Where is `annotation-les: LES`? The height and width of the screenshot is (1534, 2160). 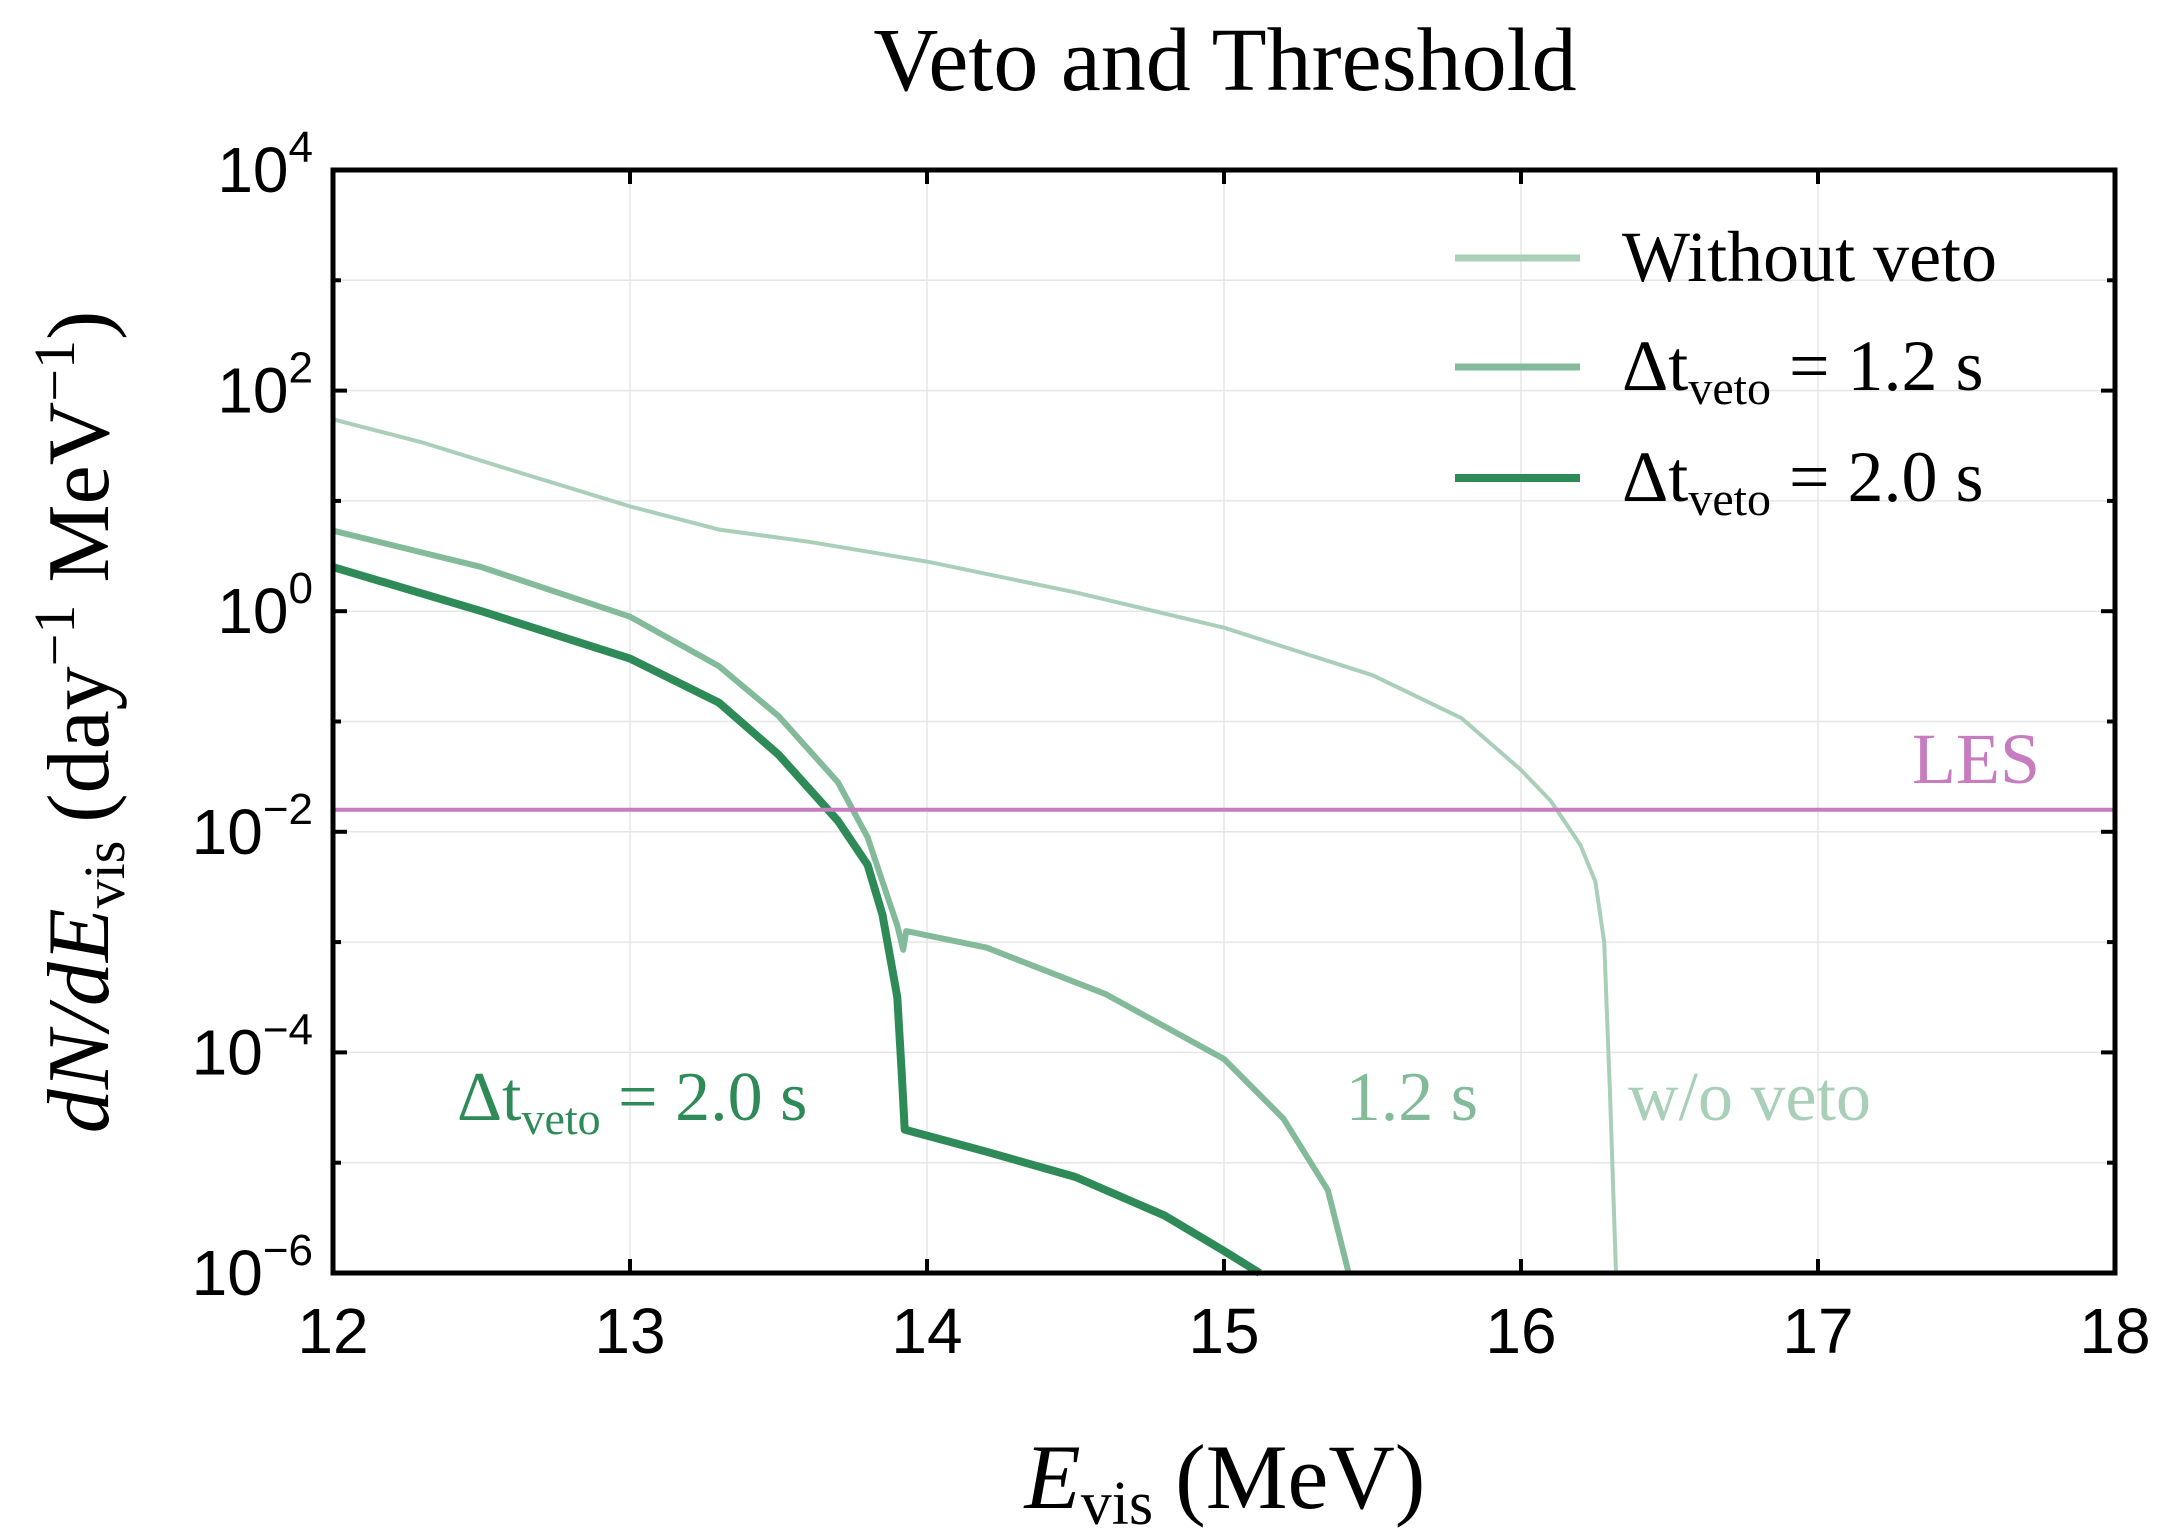
annotation-les: LES is located at coordinates (1976, 759).